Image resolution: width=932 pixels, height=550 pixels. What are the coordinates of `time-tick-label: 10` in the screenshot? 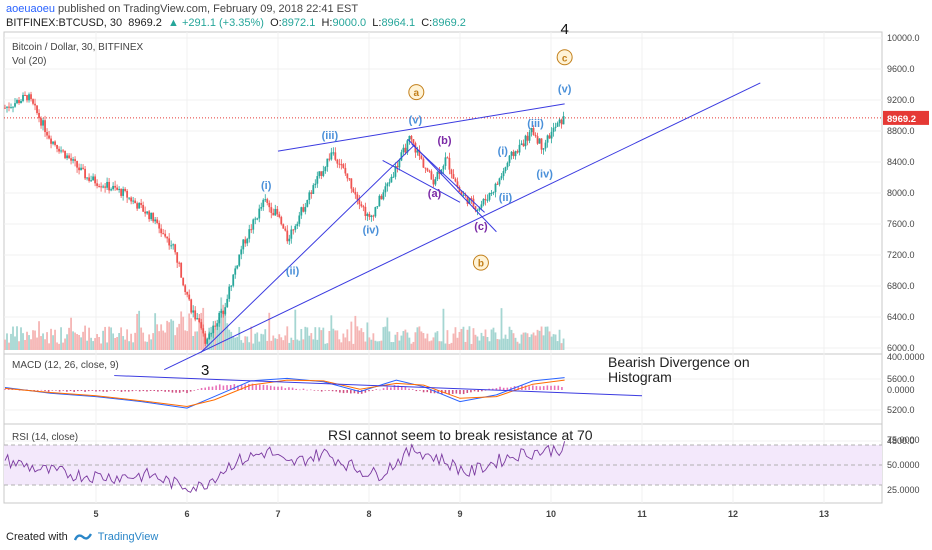 It's located at (551, 514).